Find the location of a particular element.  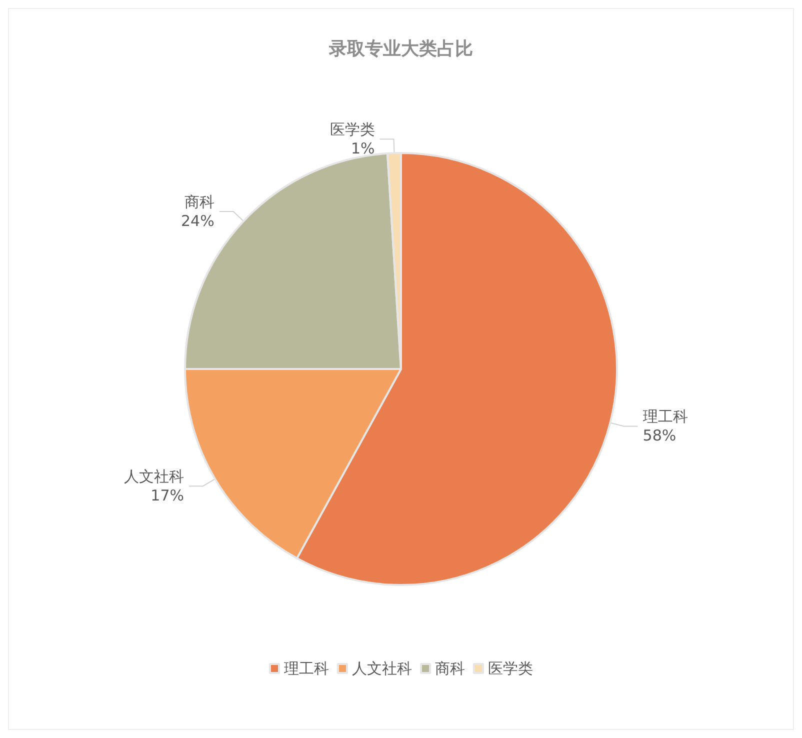

slice-label: 商科 is located at coordinates (199, 202).